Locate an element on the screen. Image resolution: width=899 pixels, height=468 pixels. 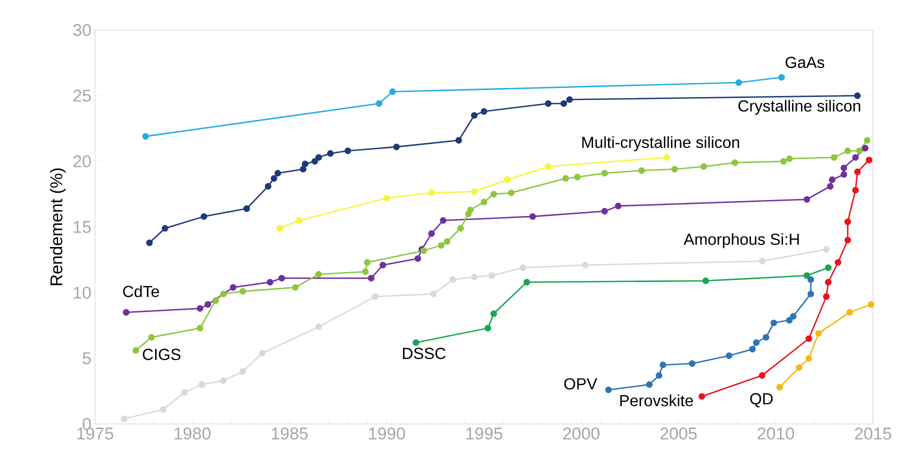
series-label: QD is located at coordinates (761, 400).